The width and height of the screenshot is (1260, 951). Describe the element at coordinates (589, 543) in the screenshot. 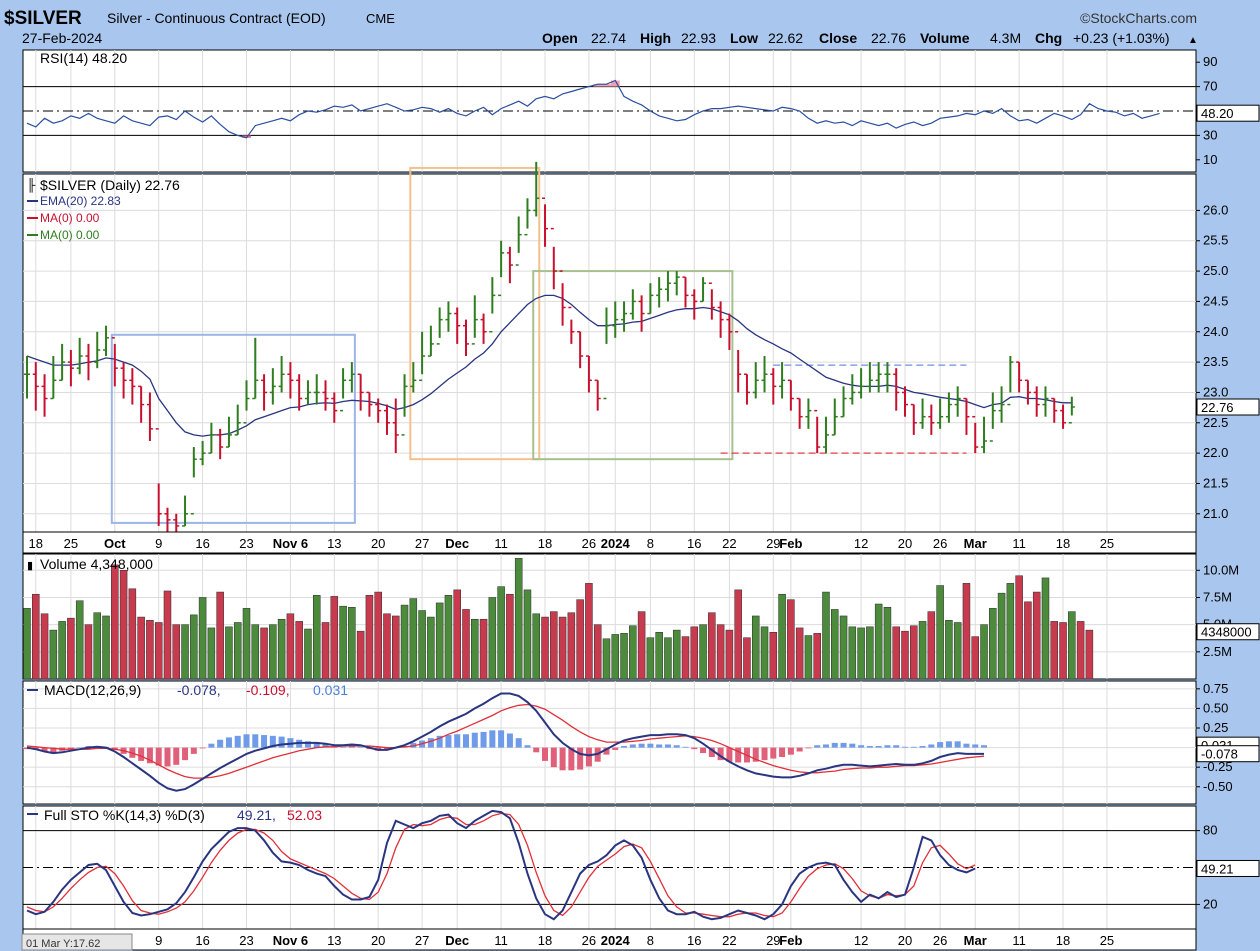

I see `date-tick-label: 26` at that location.